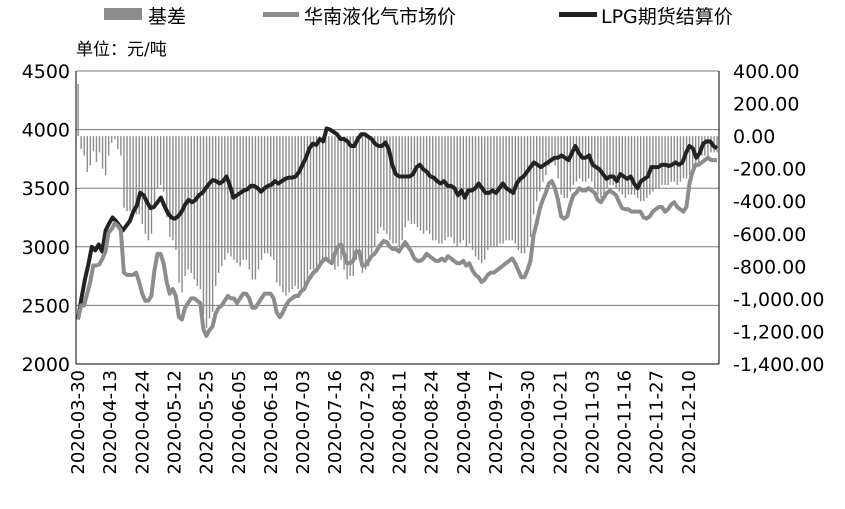 This screenshot has height=509, width=845. Describe the element at coordinates (769, 202) in the screenshot. I see `right-tick-label: -400.00` at that location.